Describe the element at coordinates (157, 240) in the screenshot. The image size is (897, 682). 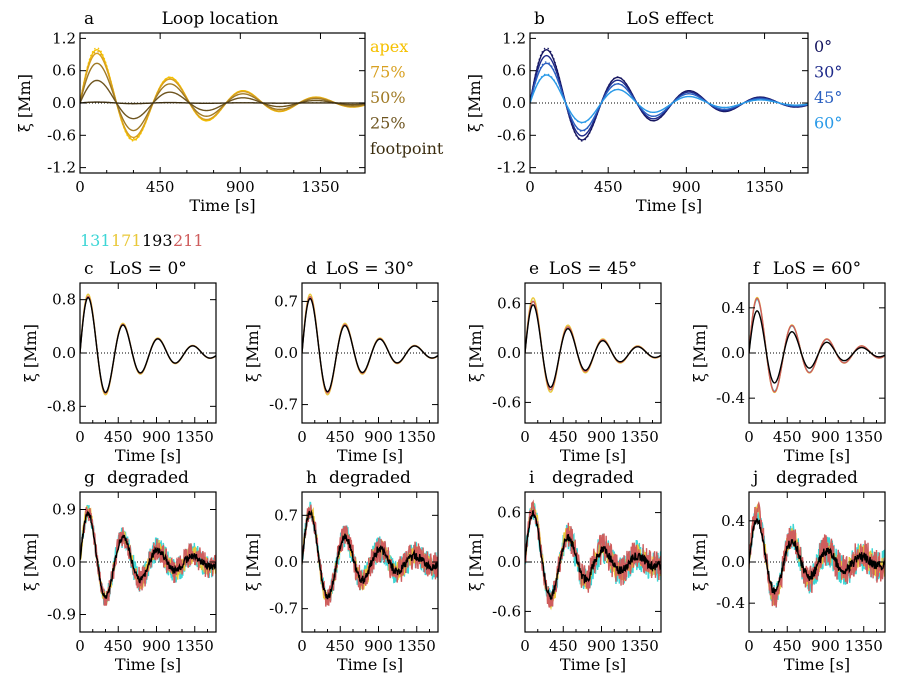
I see `wavelength-legend-entry: 193` at that location.